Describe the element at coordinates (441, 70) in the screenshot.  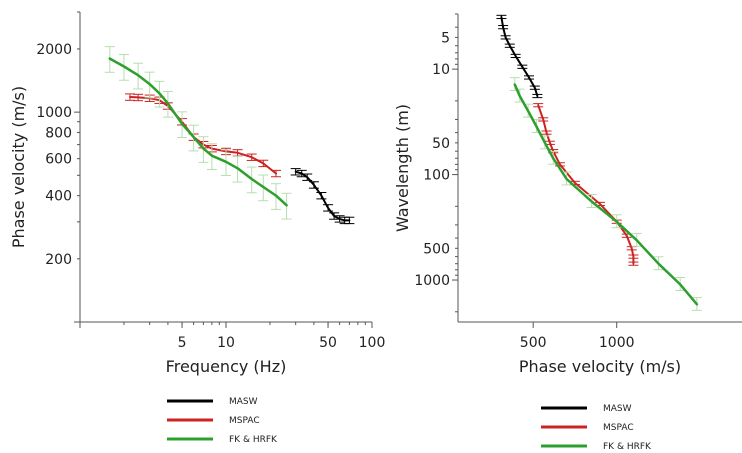
I see `y-tick-label: 10` at that location.